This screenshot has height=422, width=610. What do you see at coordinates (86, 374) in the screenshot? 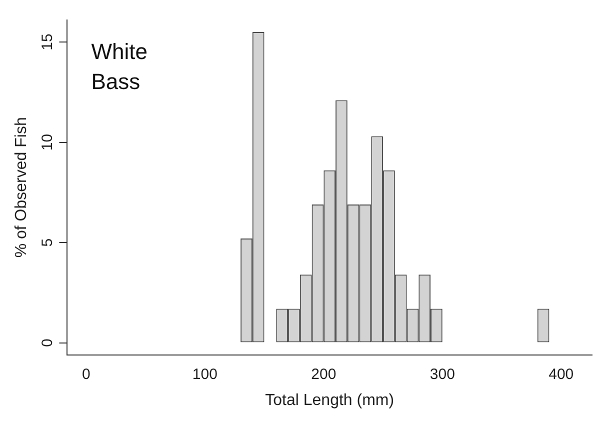
I see `x-tick-label: 0` at bounding box center [86, 374].